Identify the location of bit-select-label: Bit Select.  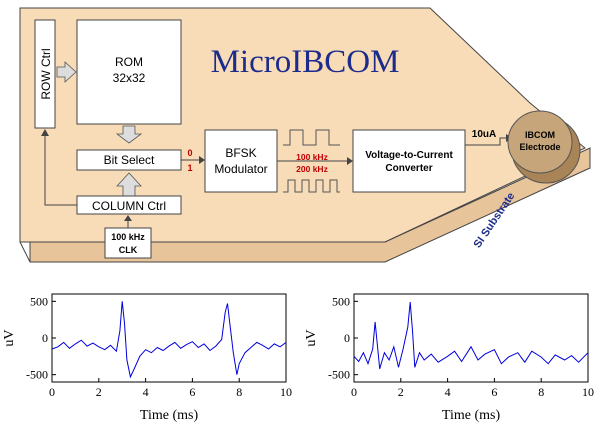
(129, 160).